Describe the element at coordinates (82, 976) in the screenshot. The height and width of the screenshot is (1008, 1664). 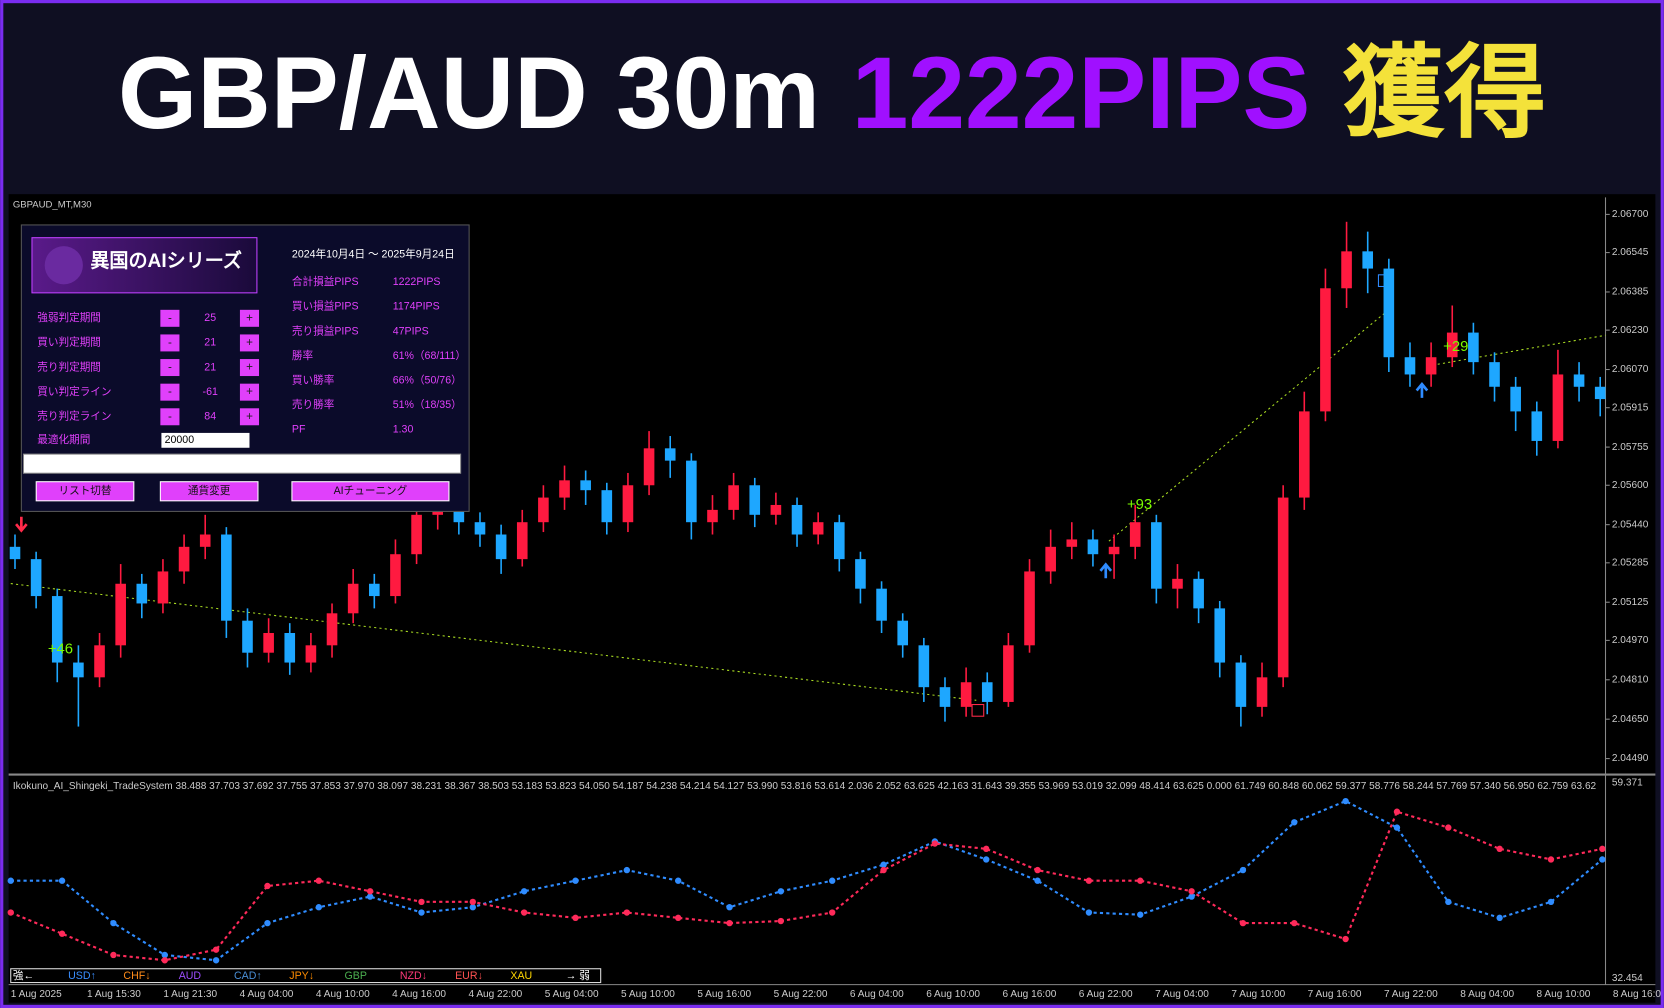
I see `legend-entry: USD↑` at that location.